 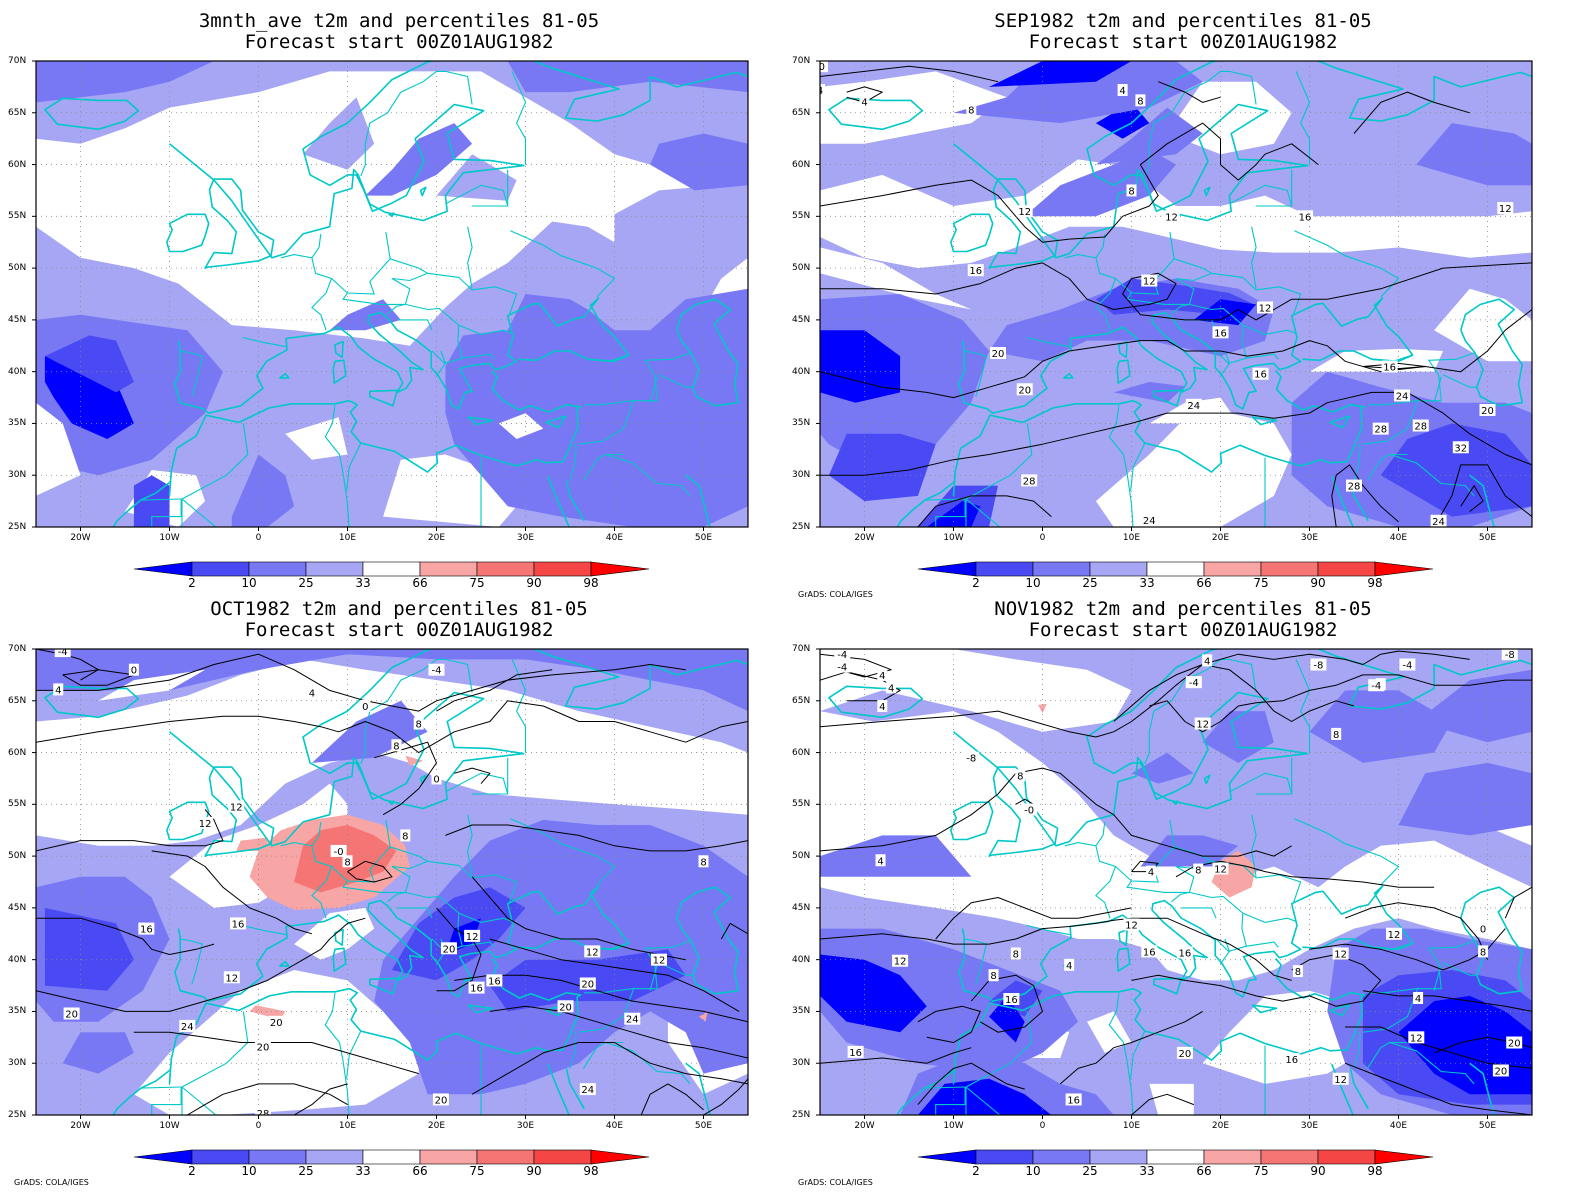 I want to click on colorbar-label: 98, so click(x=591, y=583).